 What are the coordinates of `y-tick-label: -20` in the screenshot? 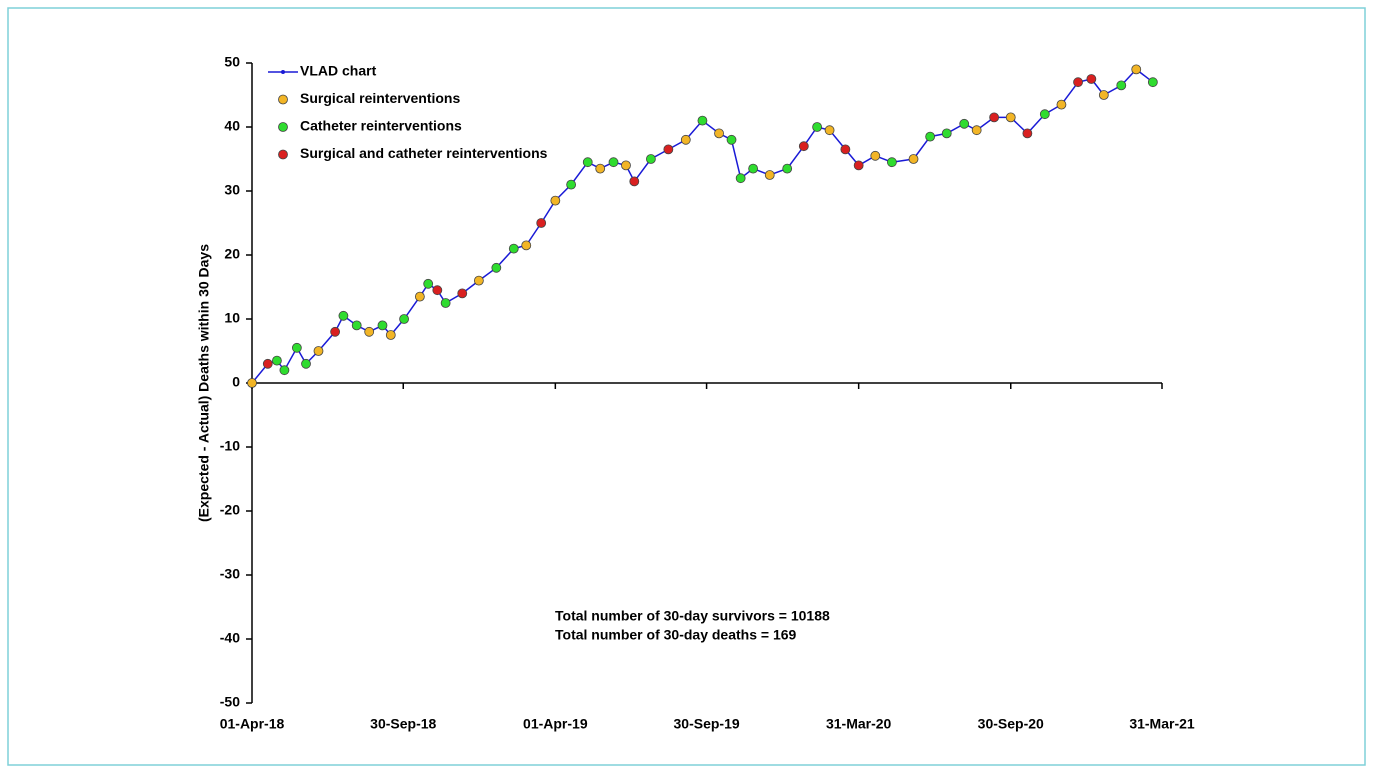 It's located at (230, 510).